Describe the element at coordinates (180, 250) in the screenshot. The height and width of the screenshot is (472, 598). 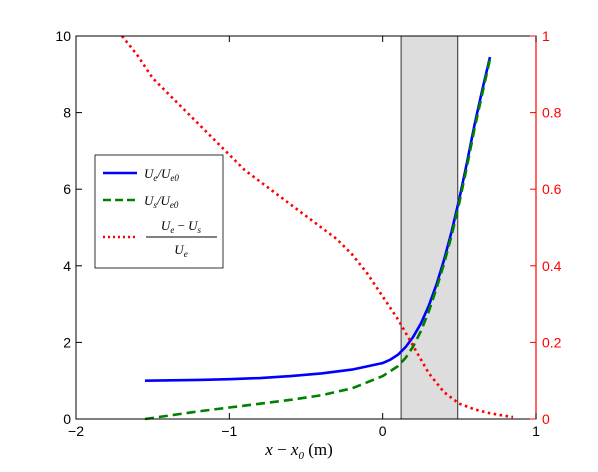
I see `legend-label-ratio-denominator: Ue` at that location.